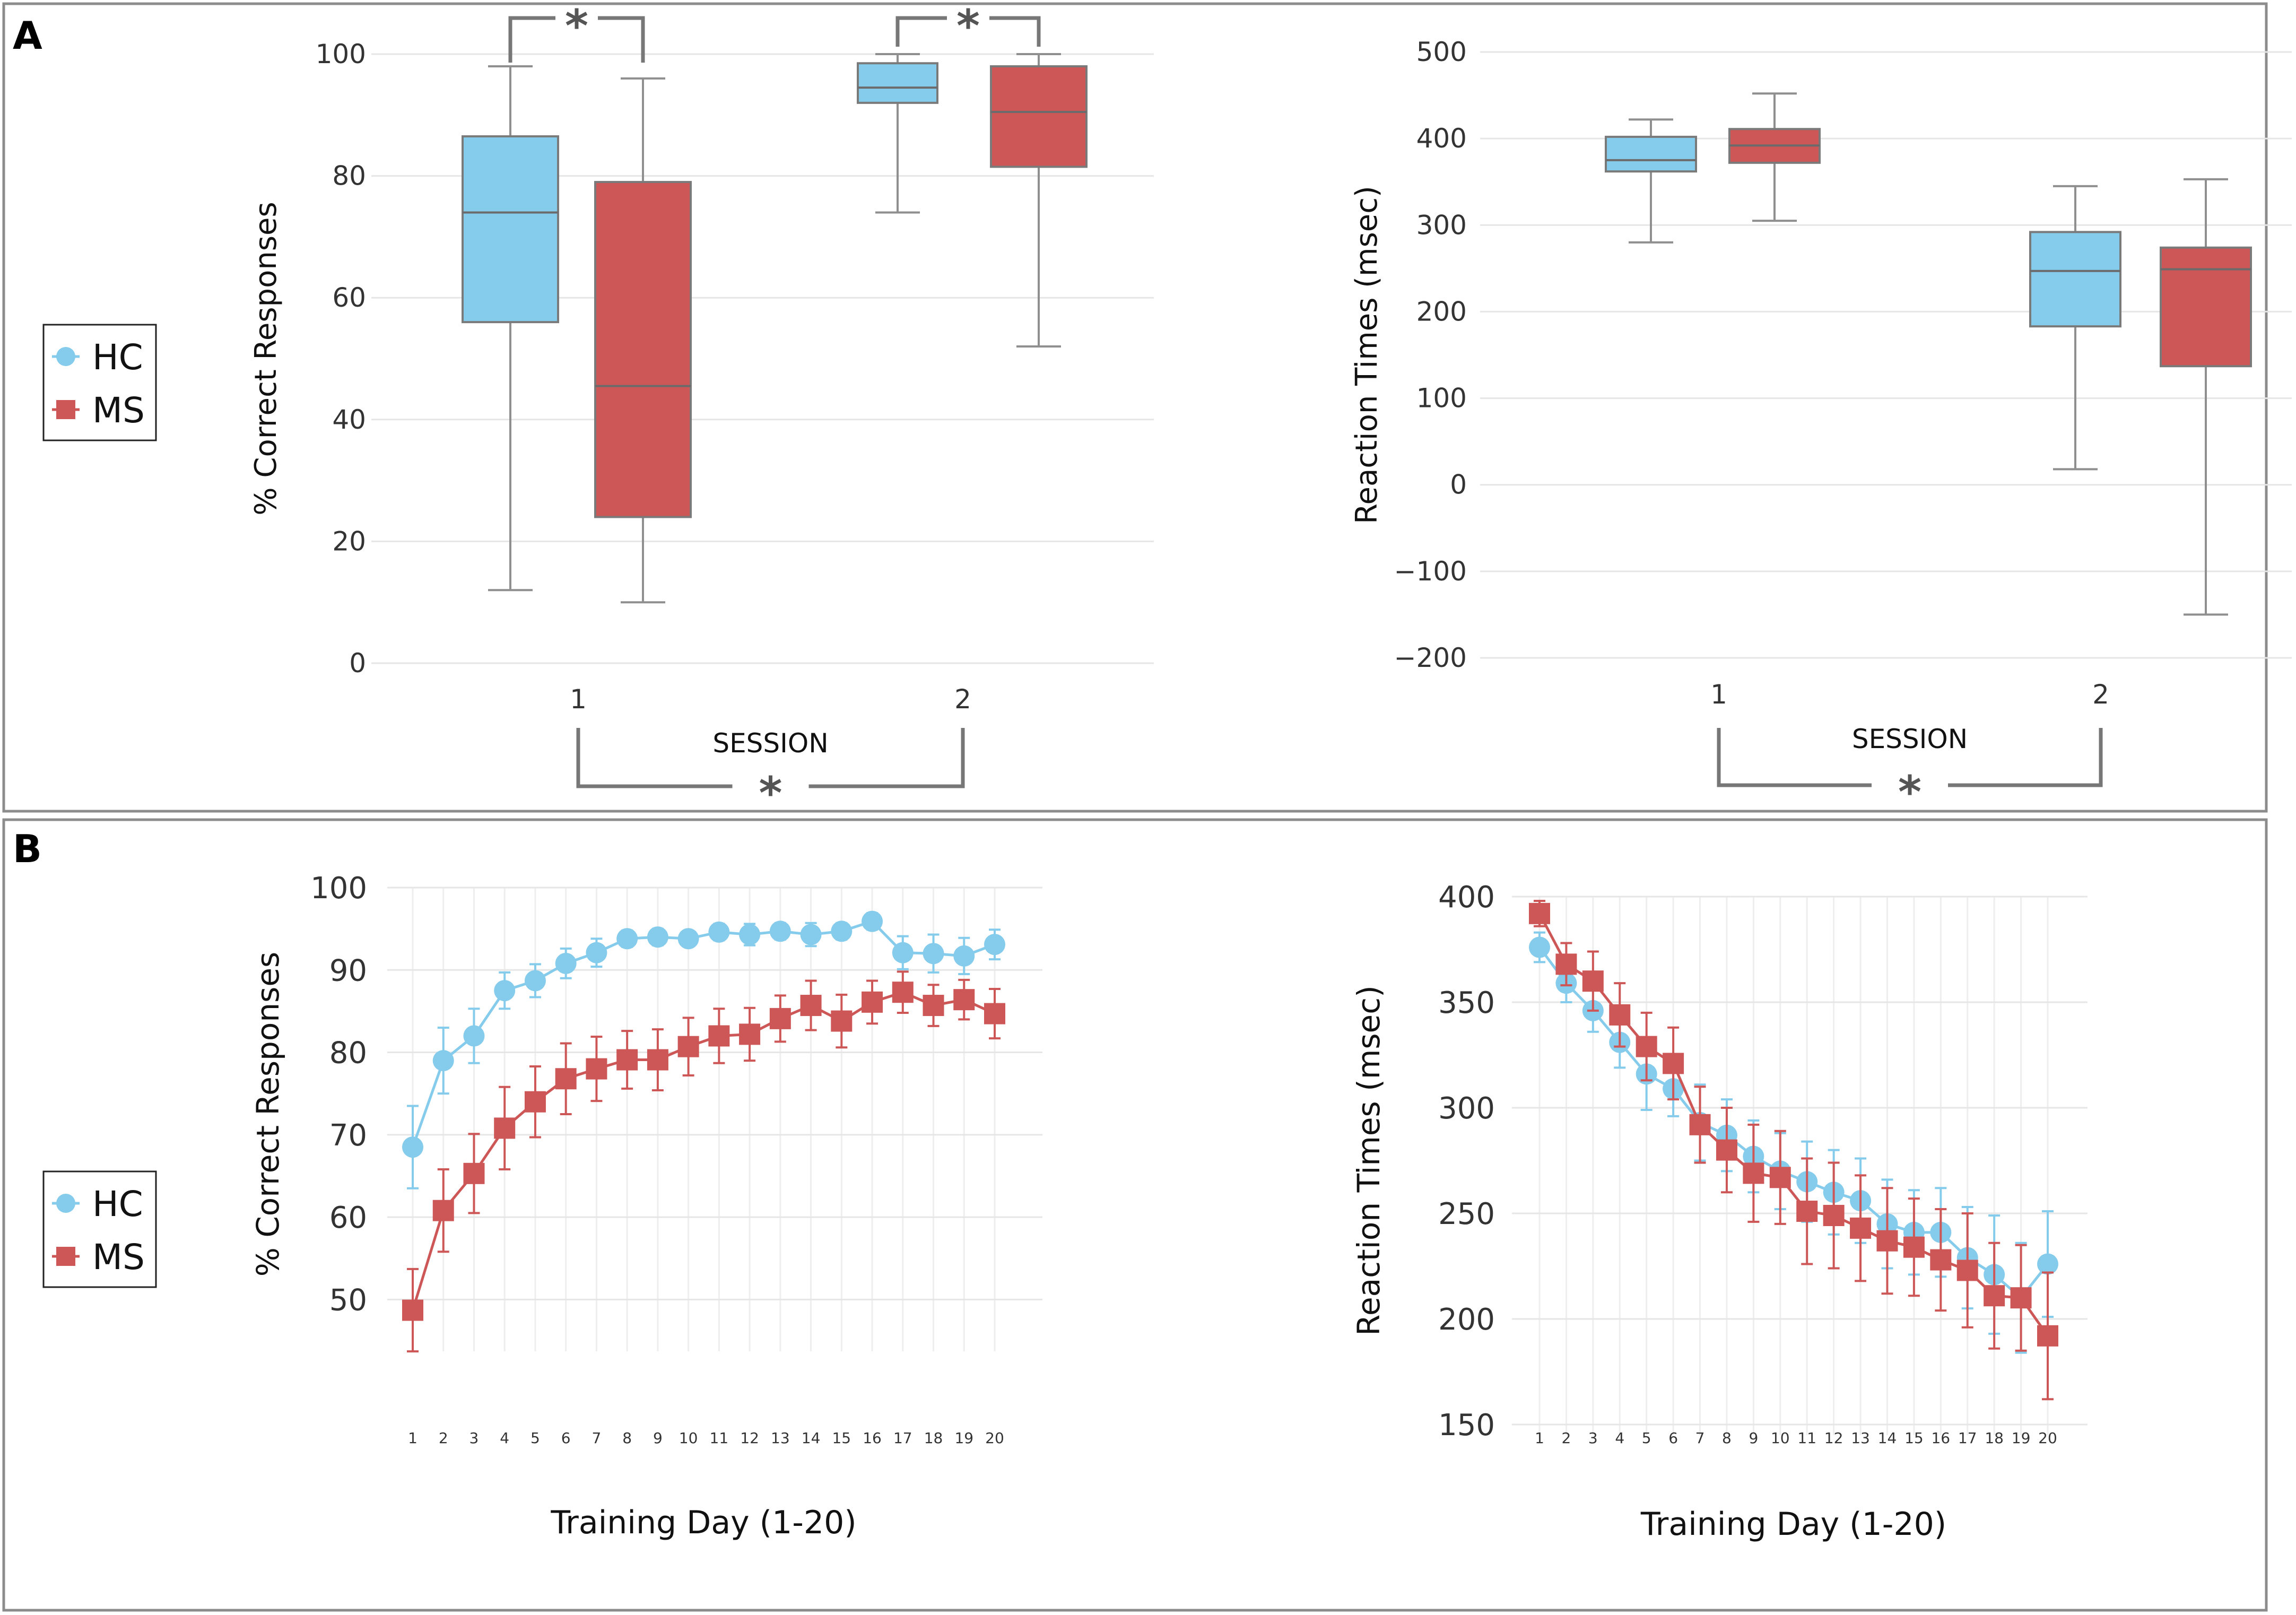  What do you see at coordinates (689, 1438) in the screenshot?
I see `x-tick-label: 10` at bounding box center [689, 1438].